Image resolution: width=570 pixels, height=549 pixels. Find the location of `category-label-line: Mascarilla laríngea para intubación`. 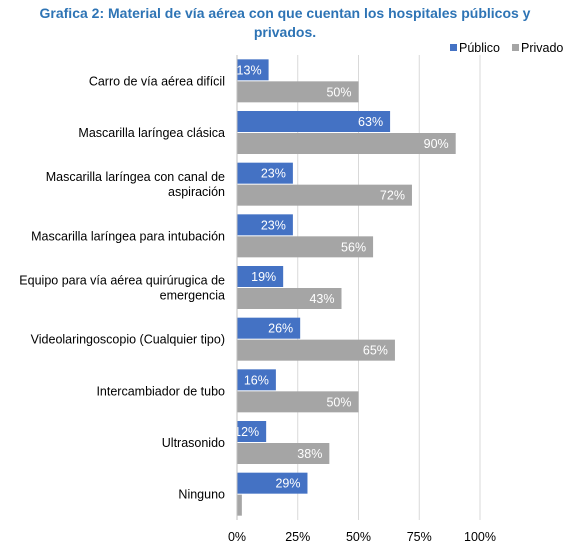

category-label-line: Mascarilla laríngea para intubación is located at coordinates (128, 236).